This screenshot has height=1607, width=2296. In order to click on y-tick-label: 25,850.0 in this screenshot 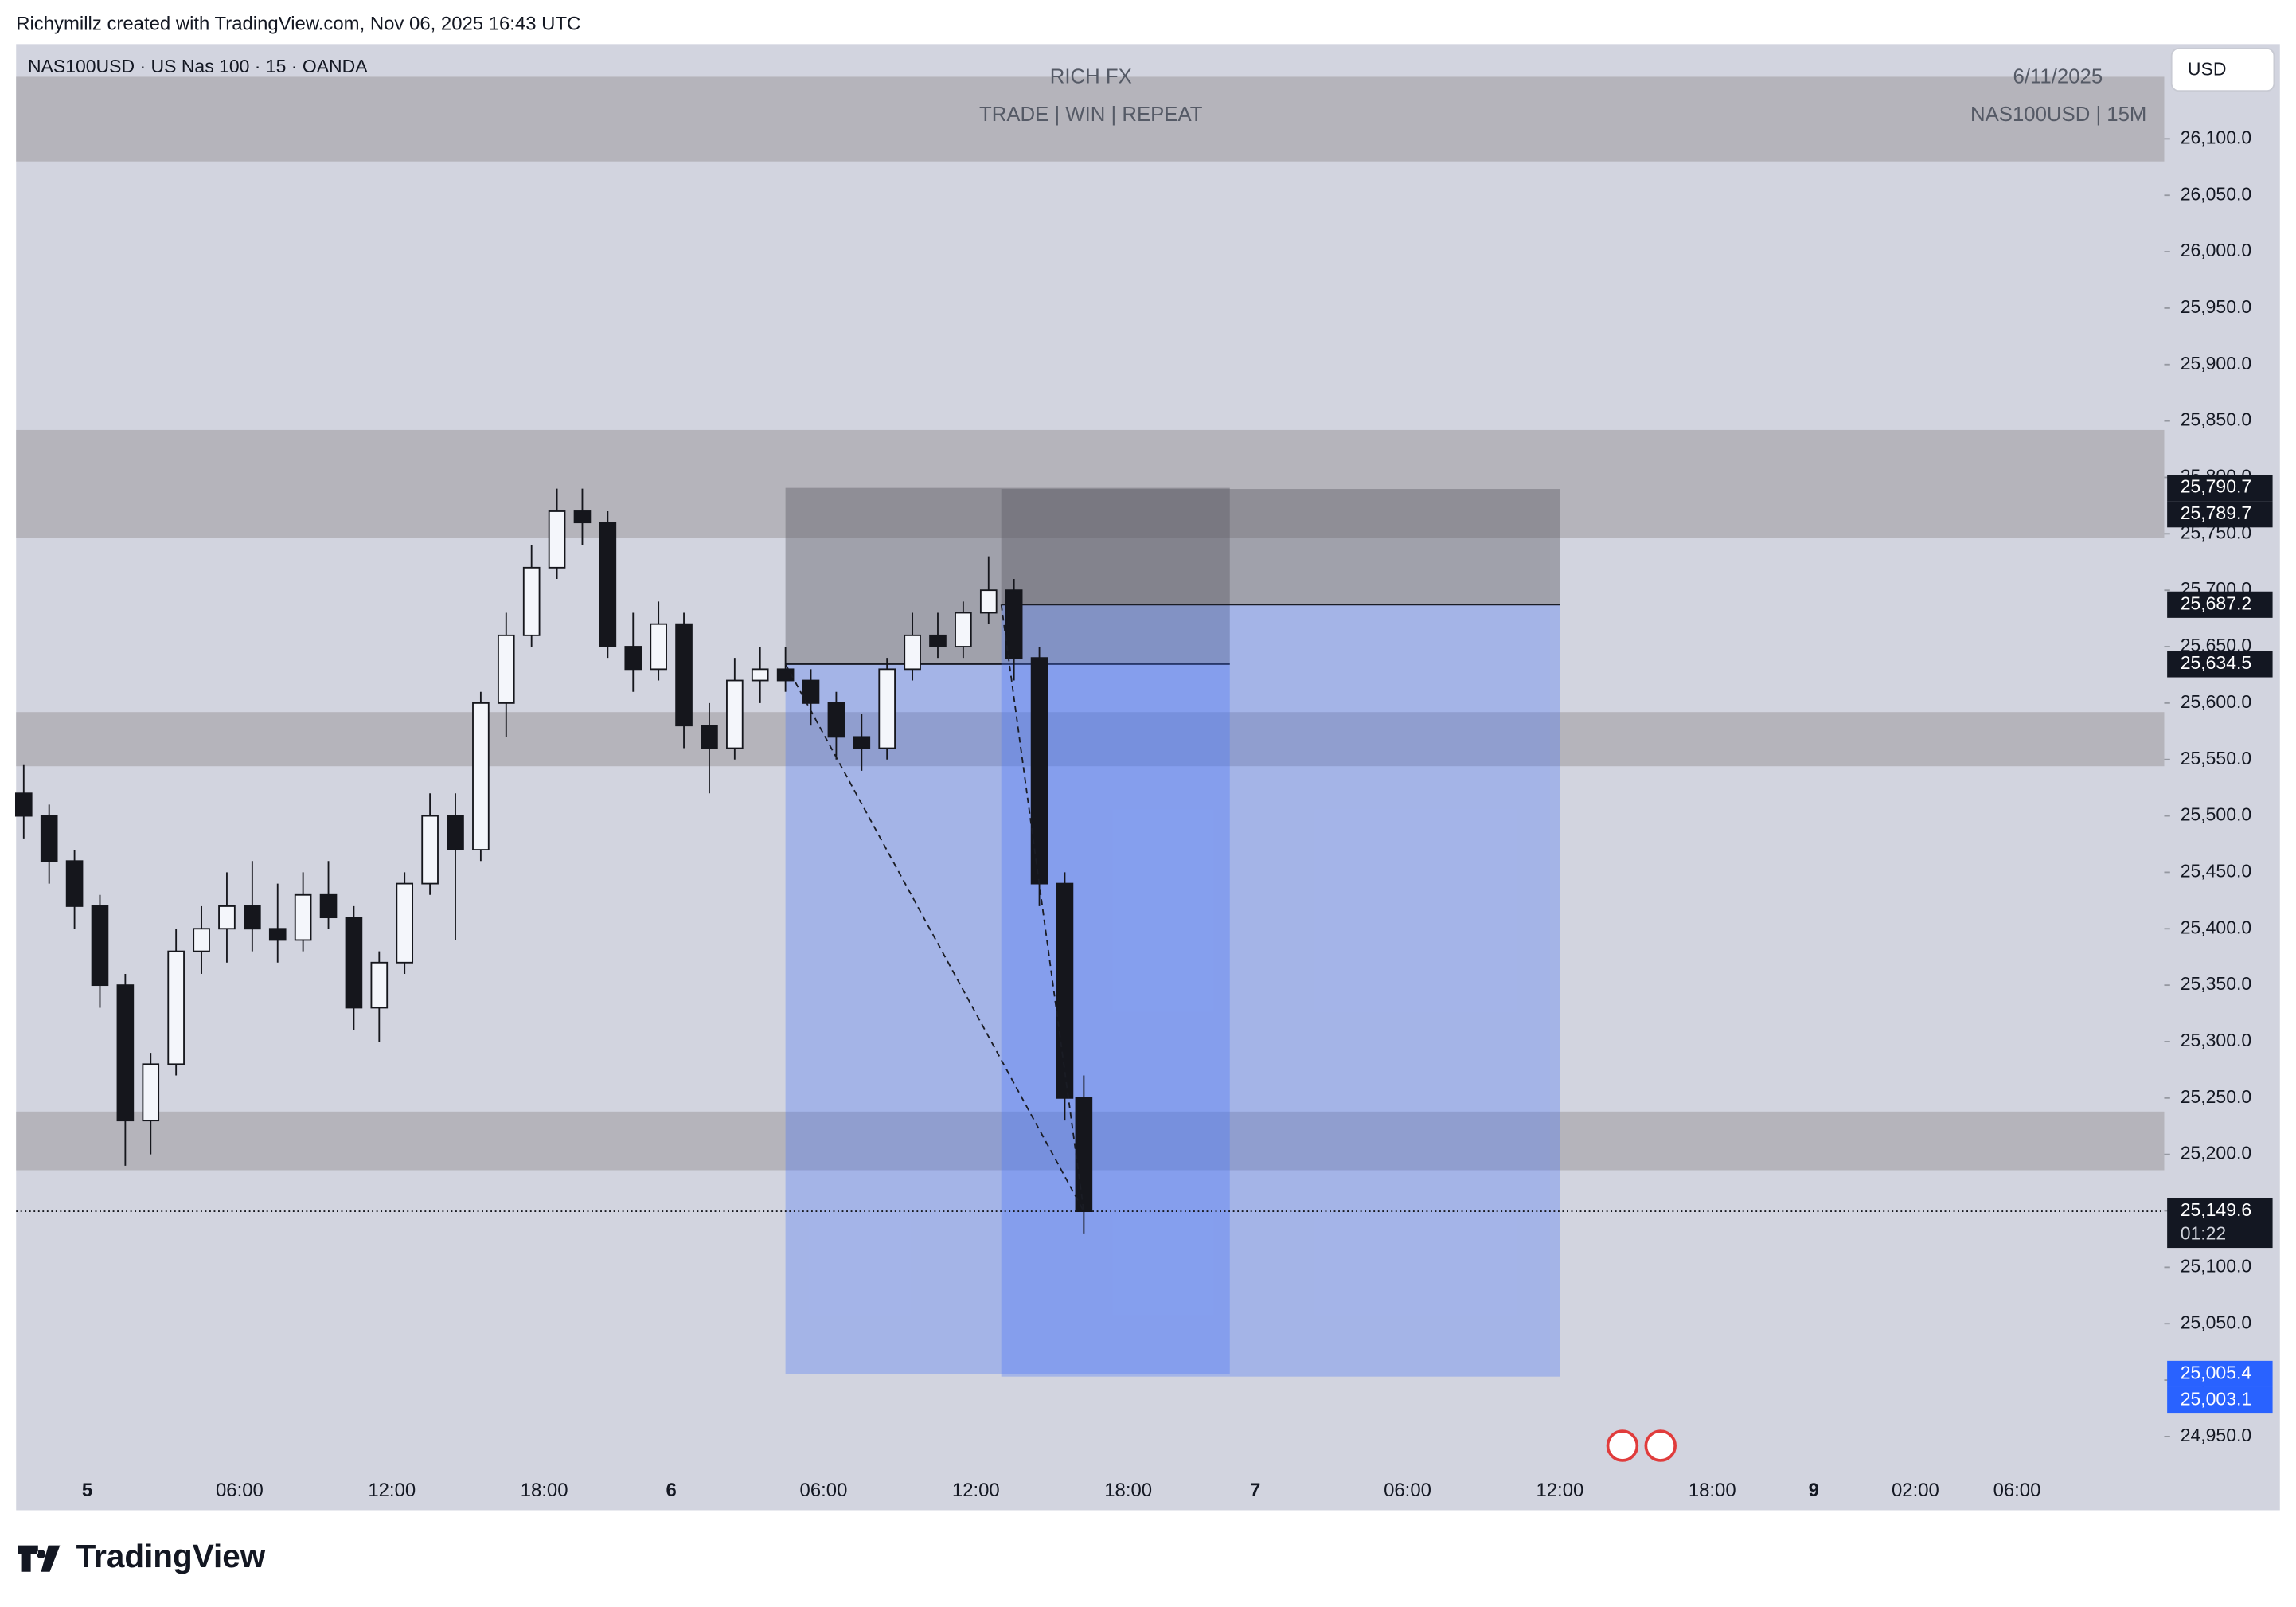, I will do `click(2216, 419)`.